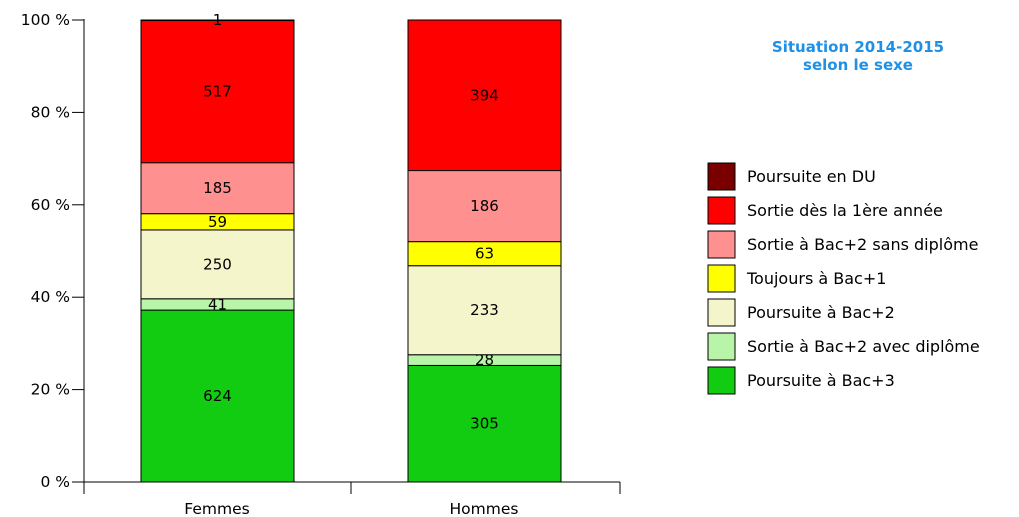 This screenshot has height=517, width=1019. Describe the element at coordinates (816, 278) in the screenshot. I see `legend-label: Toujours à Bac+1` at that location.